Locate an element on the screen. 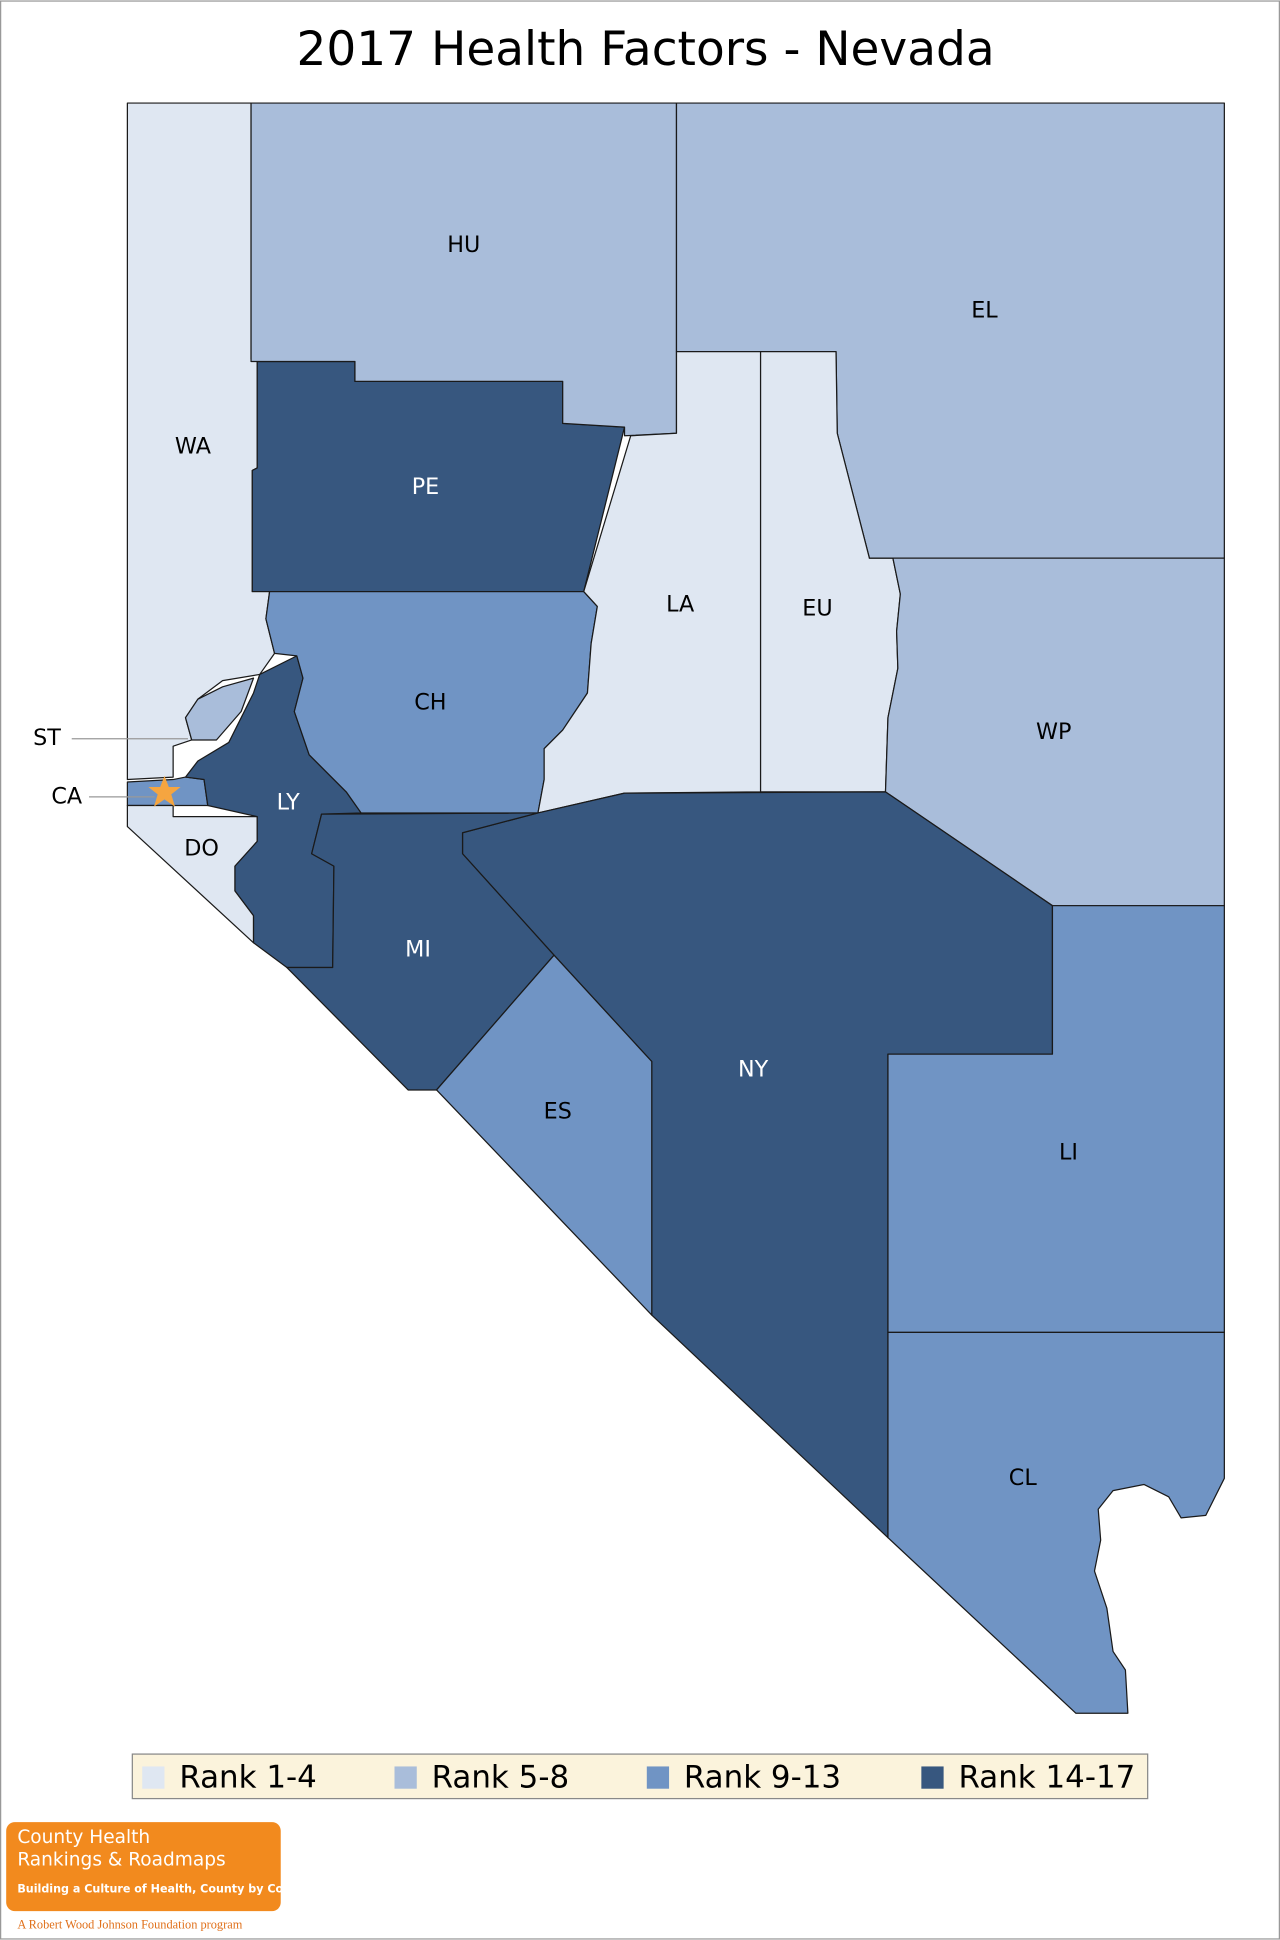 Image resolution: width=1280 pixels, height=1940 pixels. county-label: HU is located at coordinates (463, 245).